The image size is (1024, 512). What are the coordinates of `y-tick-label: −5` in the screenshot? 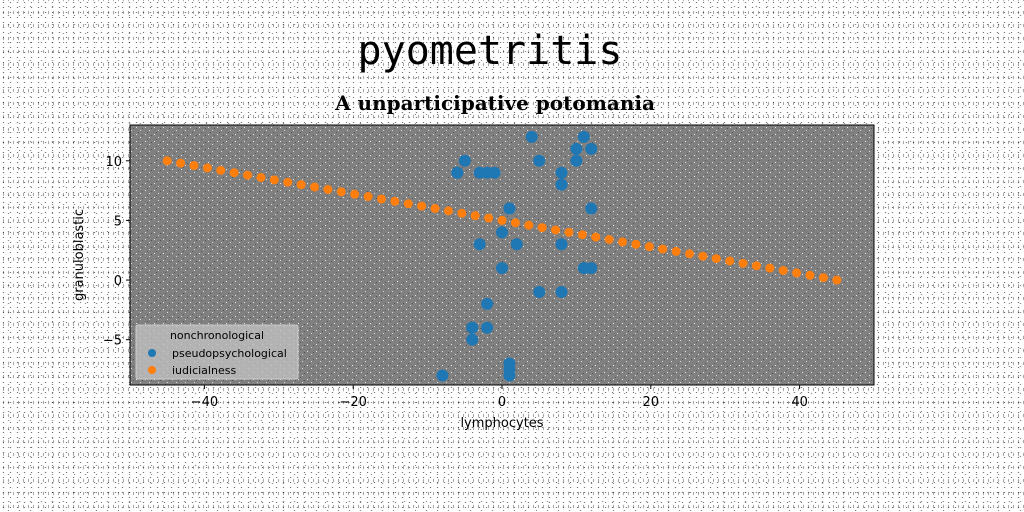 It's located at (112, 341).